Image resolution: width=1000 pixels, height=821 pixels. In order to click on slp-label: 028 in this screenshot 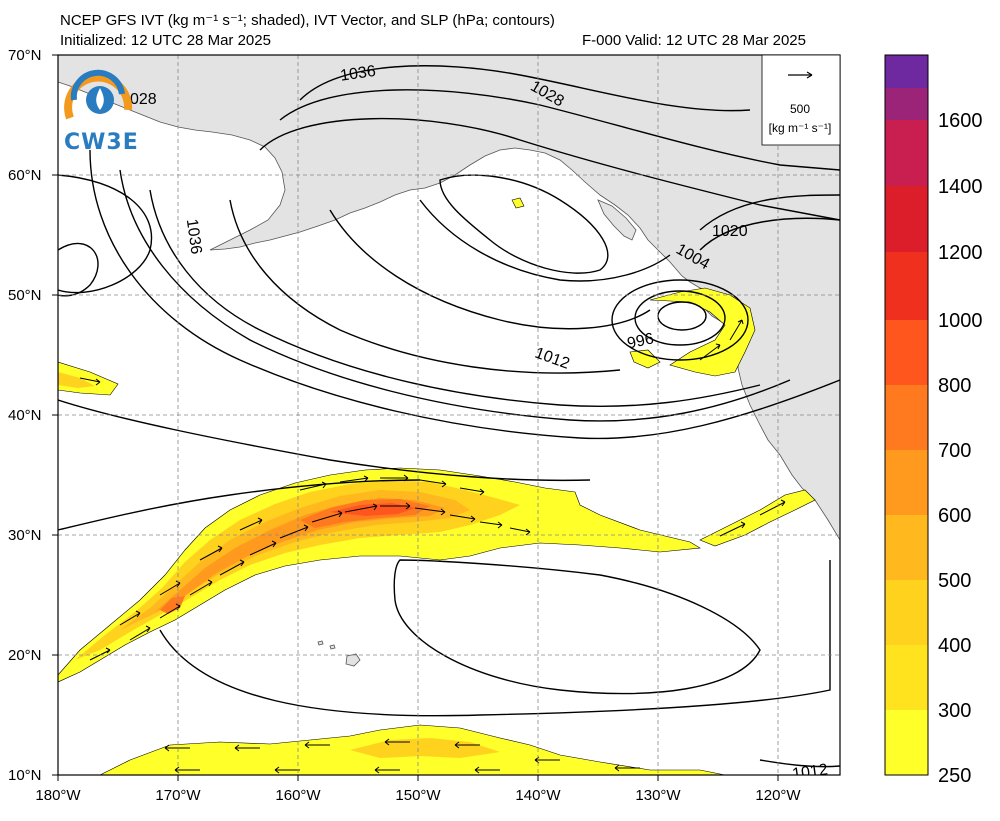, I will do `click(143, 99)`.